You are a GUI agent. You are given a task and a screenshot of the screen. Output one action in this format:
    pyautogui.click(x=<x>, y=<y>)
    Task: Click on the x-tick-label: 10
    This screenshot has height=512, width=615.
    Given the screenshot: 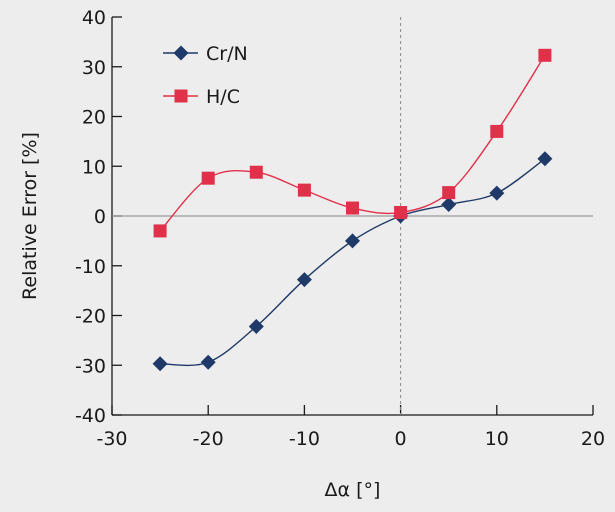 What is the action you would take?
    pyautogui.click(x=497, y=439)
    